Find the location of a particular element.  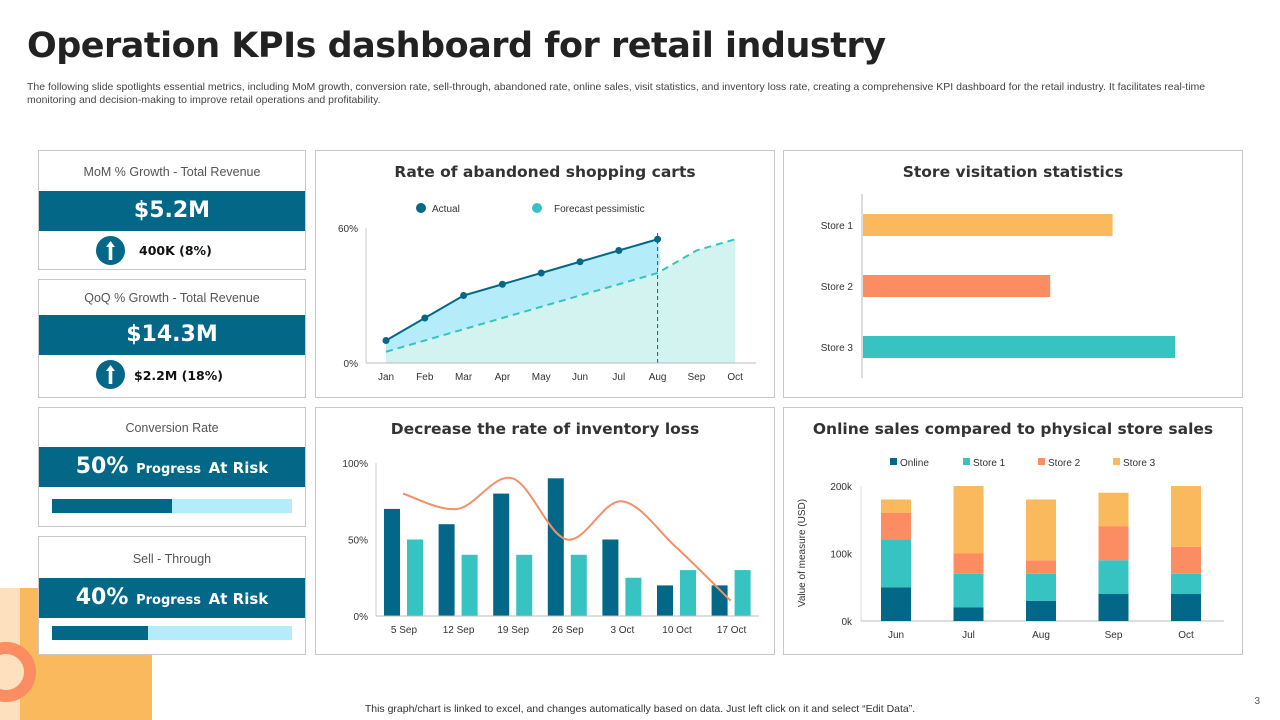

x-tick-label: Oct is located at coordinates (1186, 635).